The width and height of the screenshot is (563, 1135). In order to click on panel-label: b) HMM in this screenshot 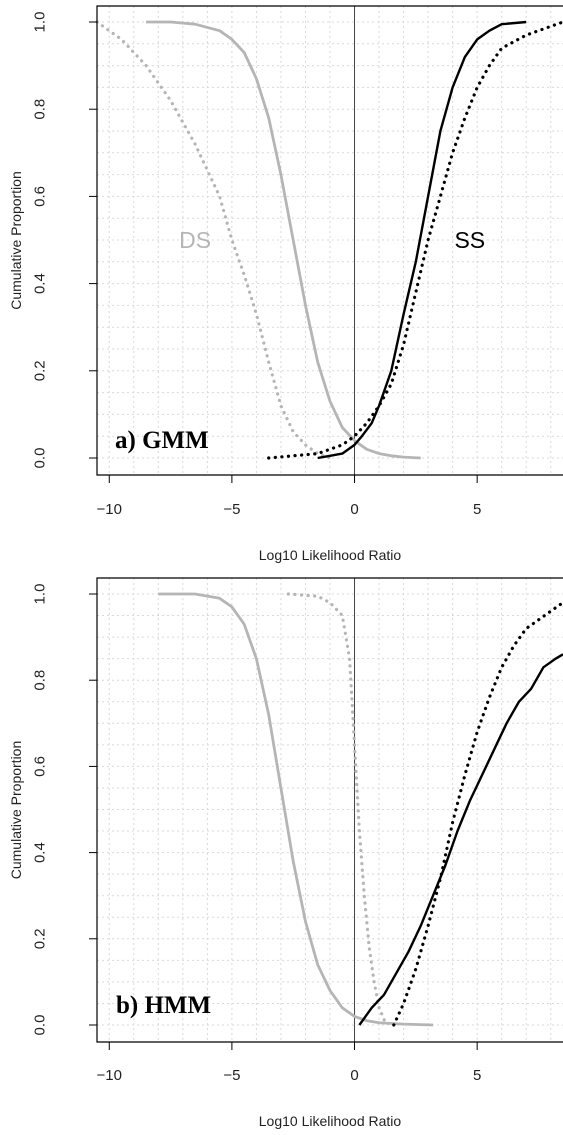, I will do `click(163, 1005)`.